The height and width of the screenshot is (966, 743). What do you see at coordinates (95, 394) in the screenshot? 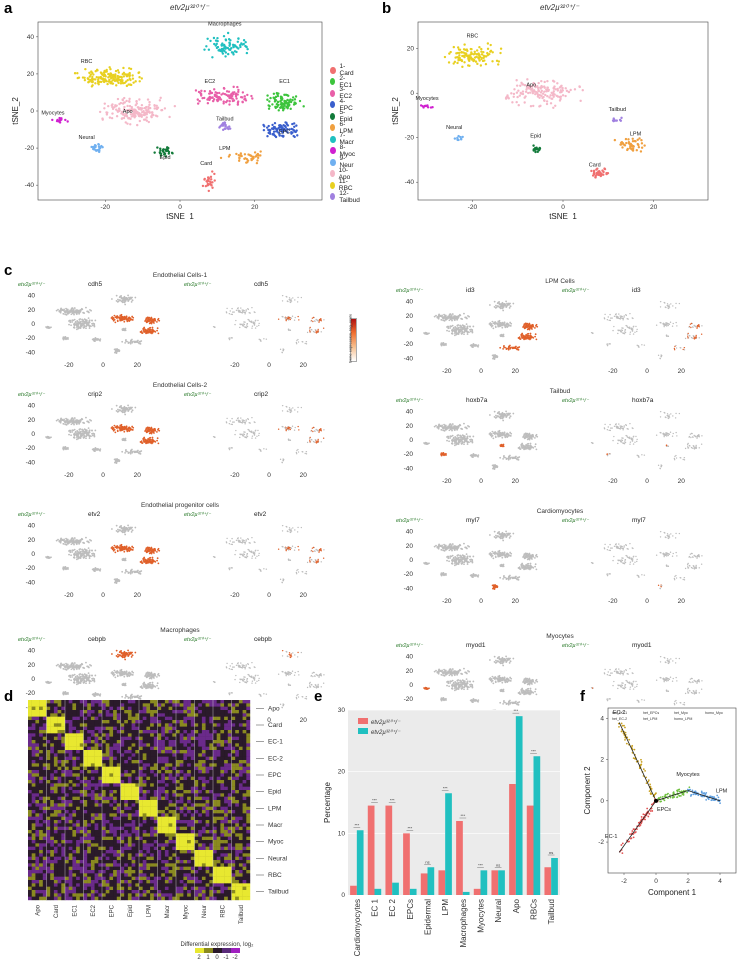
I see `gene-label: crip2` at bounding box center [95, 394].